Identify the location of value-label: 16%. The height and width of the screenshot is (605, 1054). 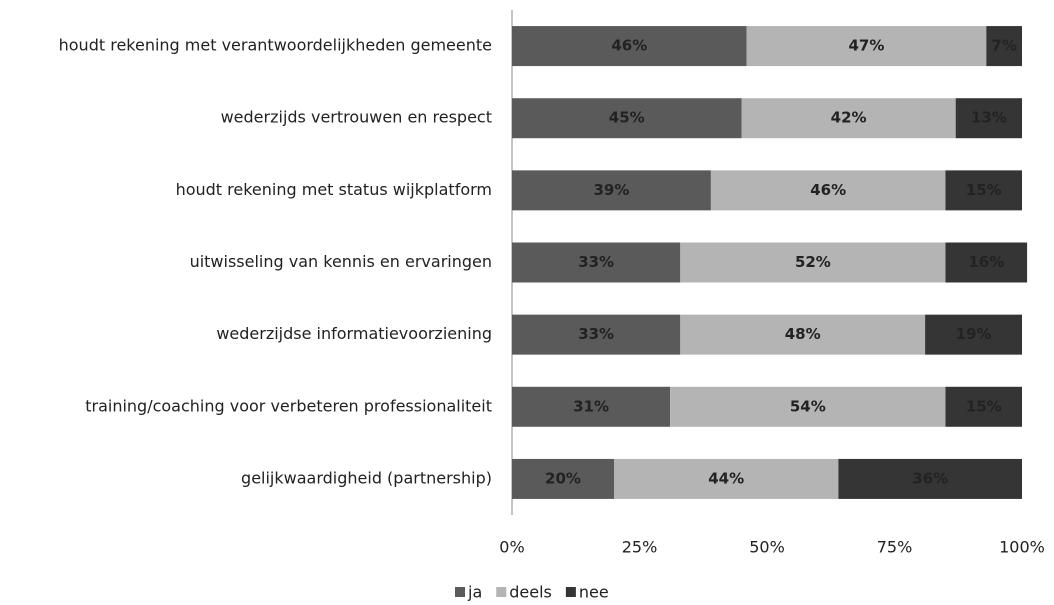
(986, 262).